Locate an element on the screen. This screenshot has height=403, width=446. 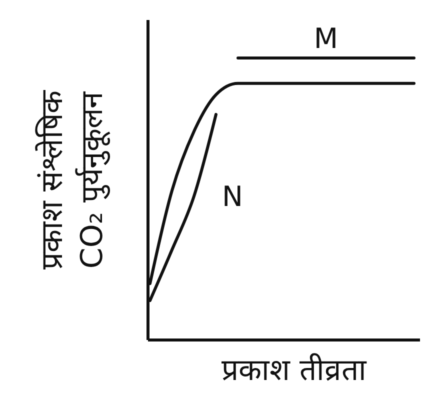
x-axis-title: प्रकाश तीव्रता is located at coordinates (295, 370).